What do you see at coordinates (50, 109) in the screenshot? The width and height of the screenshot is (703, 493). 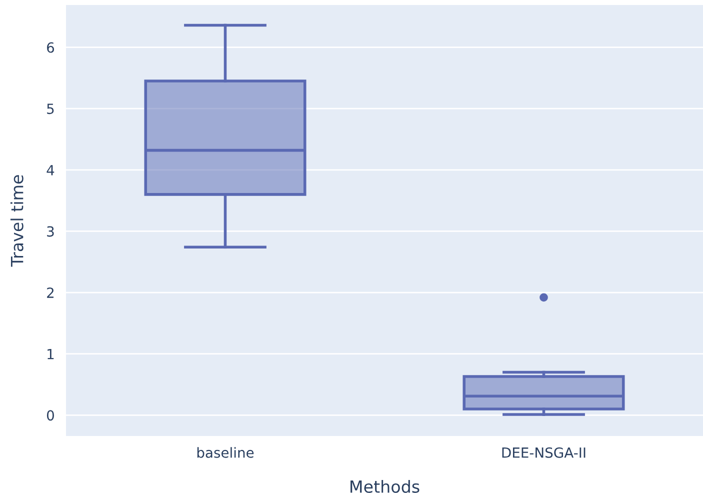 I see `y-tick-label: 5` at bounding box center [50, 109].